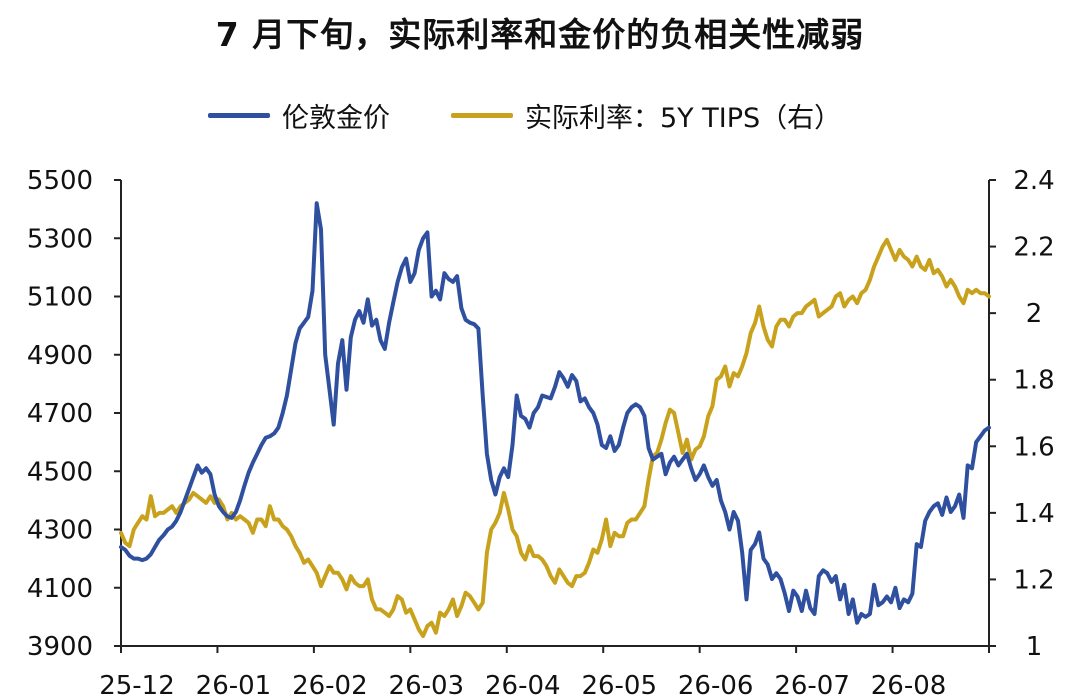  What do you see at coordinates (60, 181) in the screenshot?
I see `y-left-tick-label: 5500` at bounding box center [60, 181].